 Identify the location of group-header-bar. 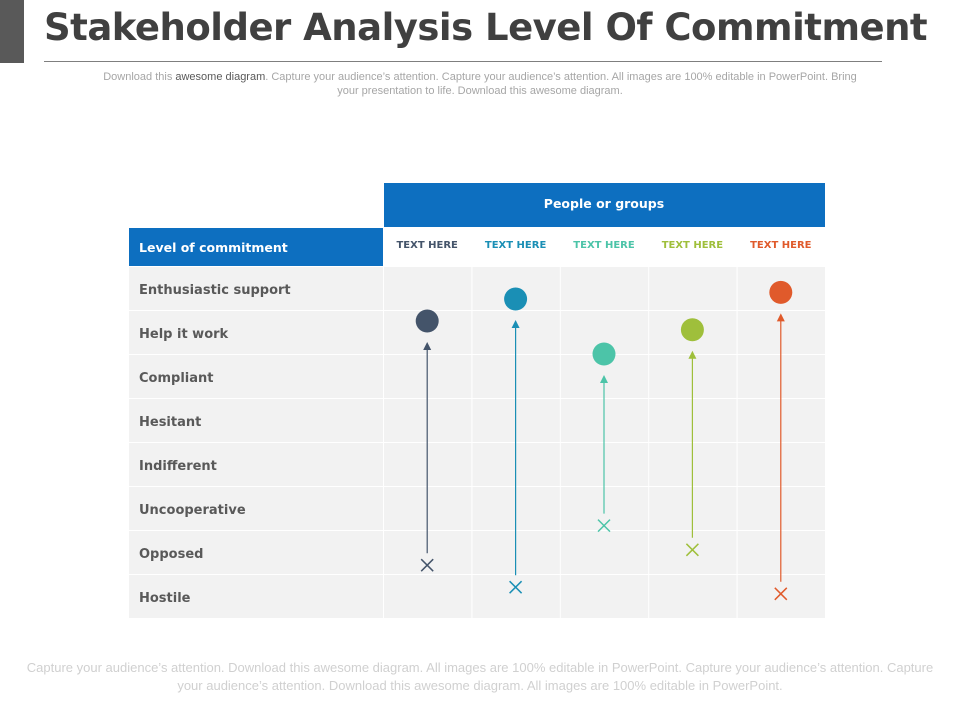
(604, 205).